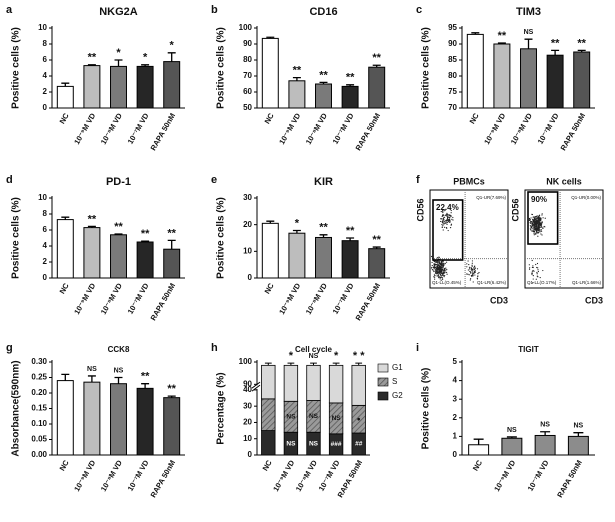 This screenshot has width=615, height=522. I want to click on y-tick-label: 2, so click(45, 91).